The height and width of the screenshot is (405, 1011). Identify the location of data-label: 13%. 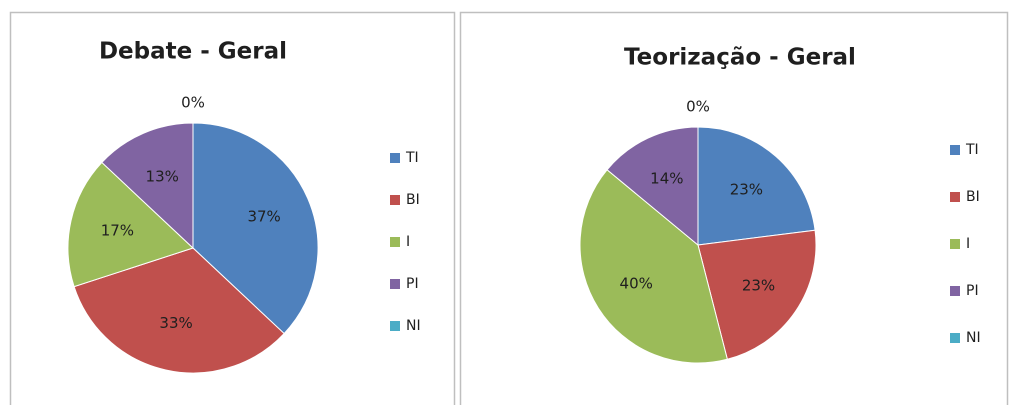
(162, 176).